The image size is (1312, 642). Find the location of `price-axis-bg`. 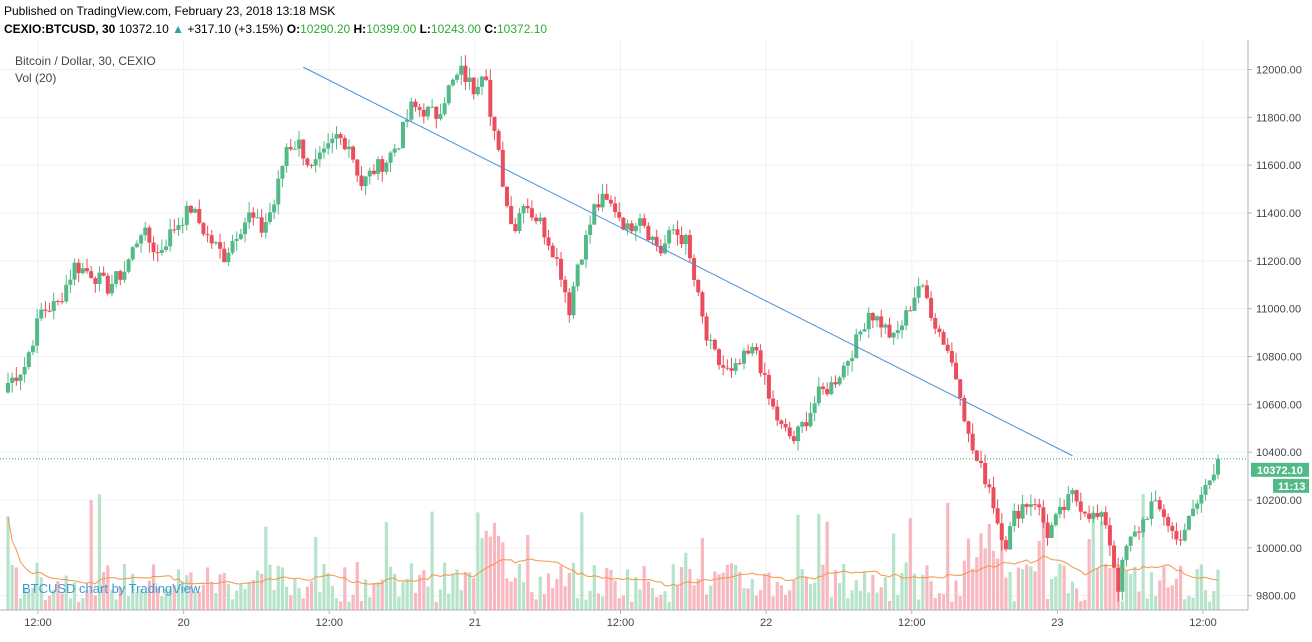

price-axis-bg is located at coordinates (1280, 338).